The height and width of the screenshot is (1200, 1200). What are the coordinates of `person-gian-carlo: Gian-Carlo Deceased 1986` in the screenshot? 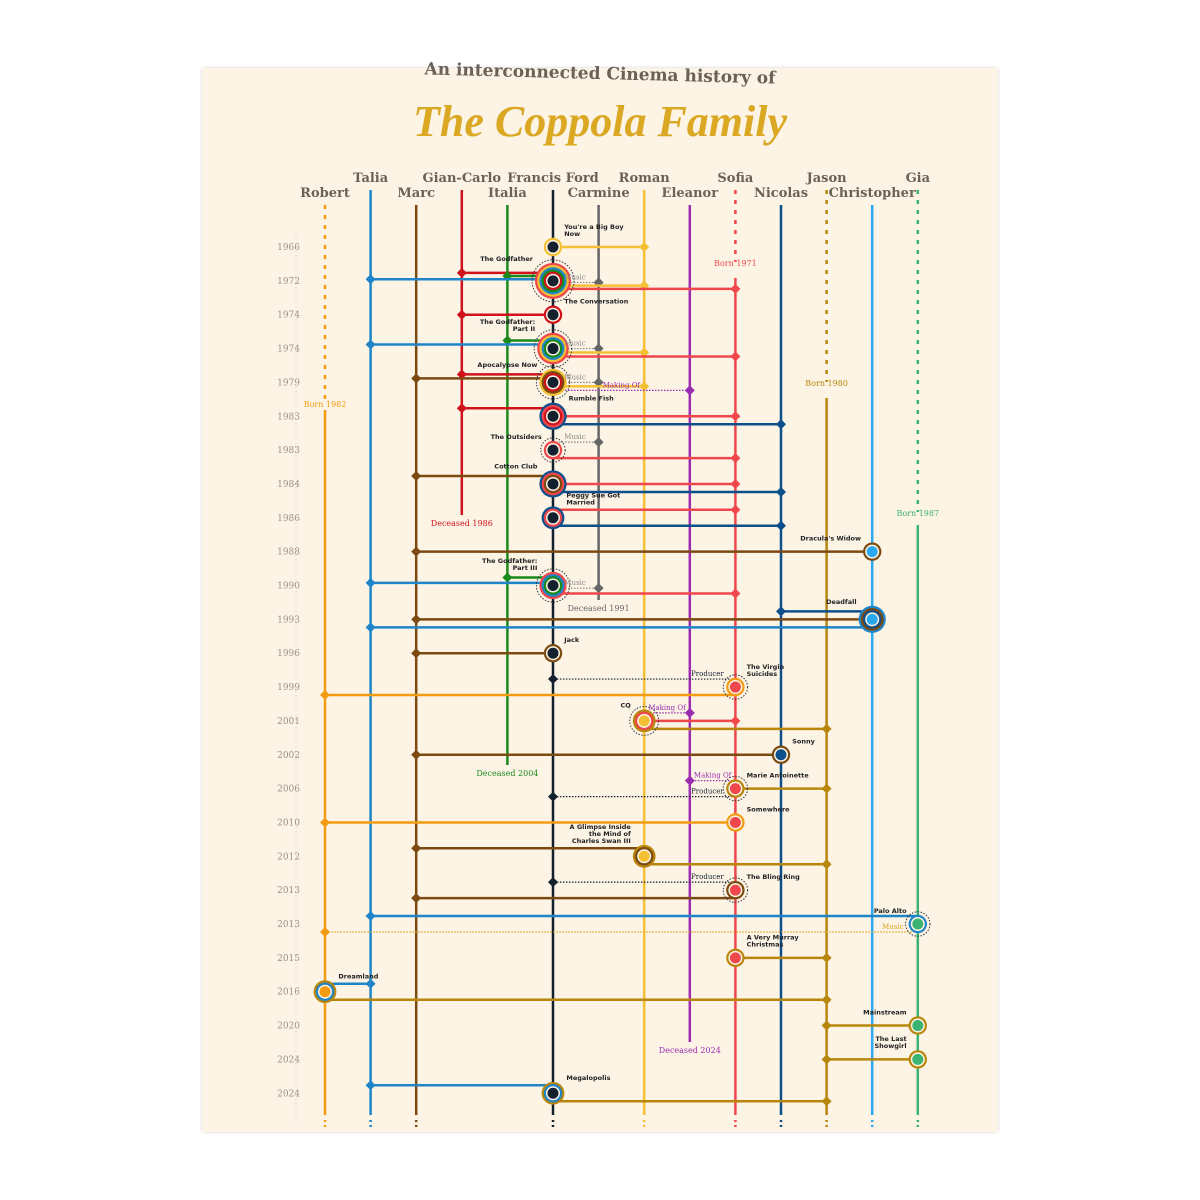 It's located at (462, 349).